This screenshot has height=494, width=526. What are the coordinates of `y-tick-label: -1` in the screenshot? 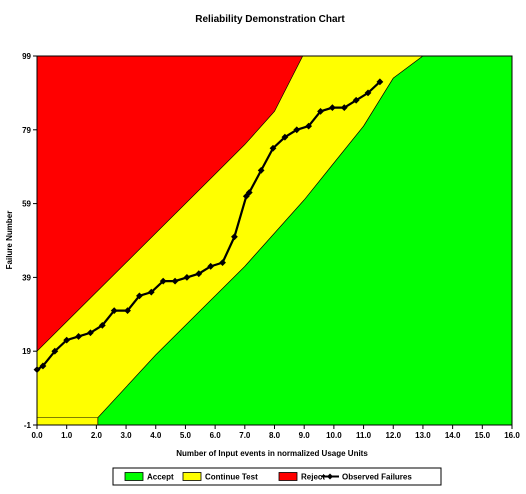 It's located at (28, 425).